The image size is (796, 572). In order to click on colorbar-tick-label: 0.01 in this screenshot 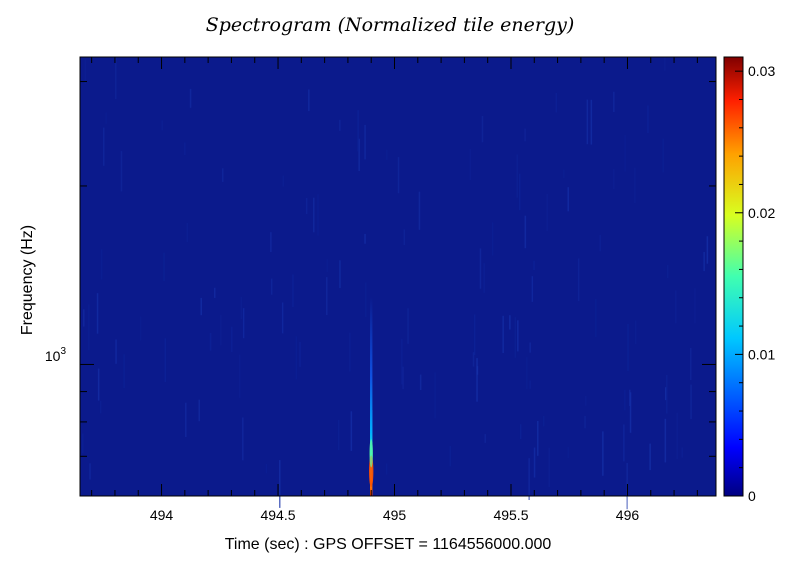, I will do `click(761, 354)`.